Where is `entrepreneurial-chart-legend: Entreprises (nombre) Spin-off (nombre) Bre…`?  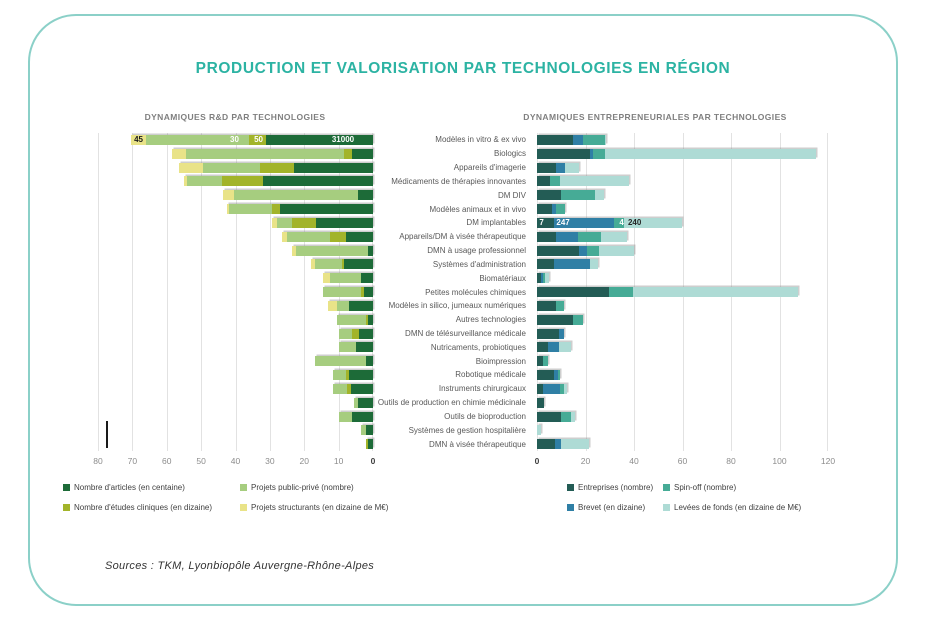
entrepreneurial-chart-legend: Entreprises (nombre) Spin-off (nombre) Bre… is located at coordinates (684, 497).